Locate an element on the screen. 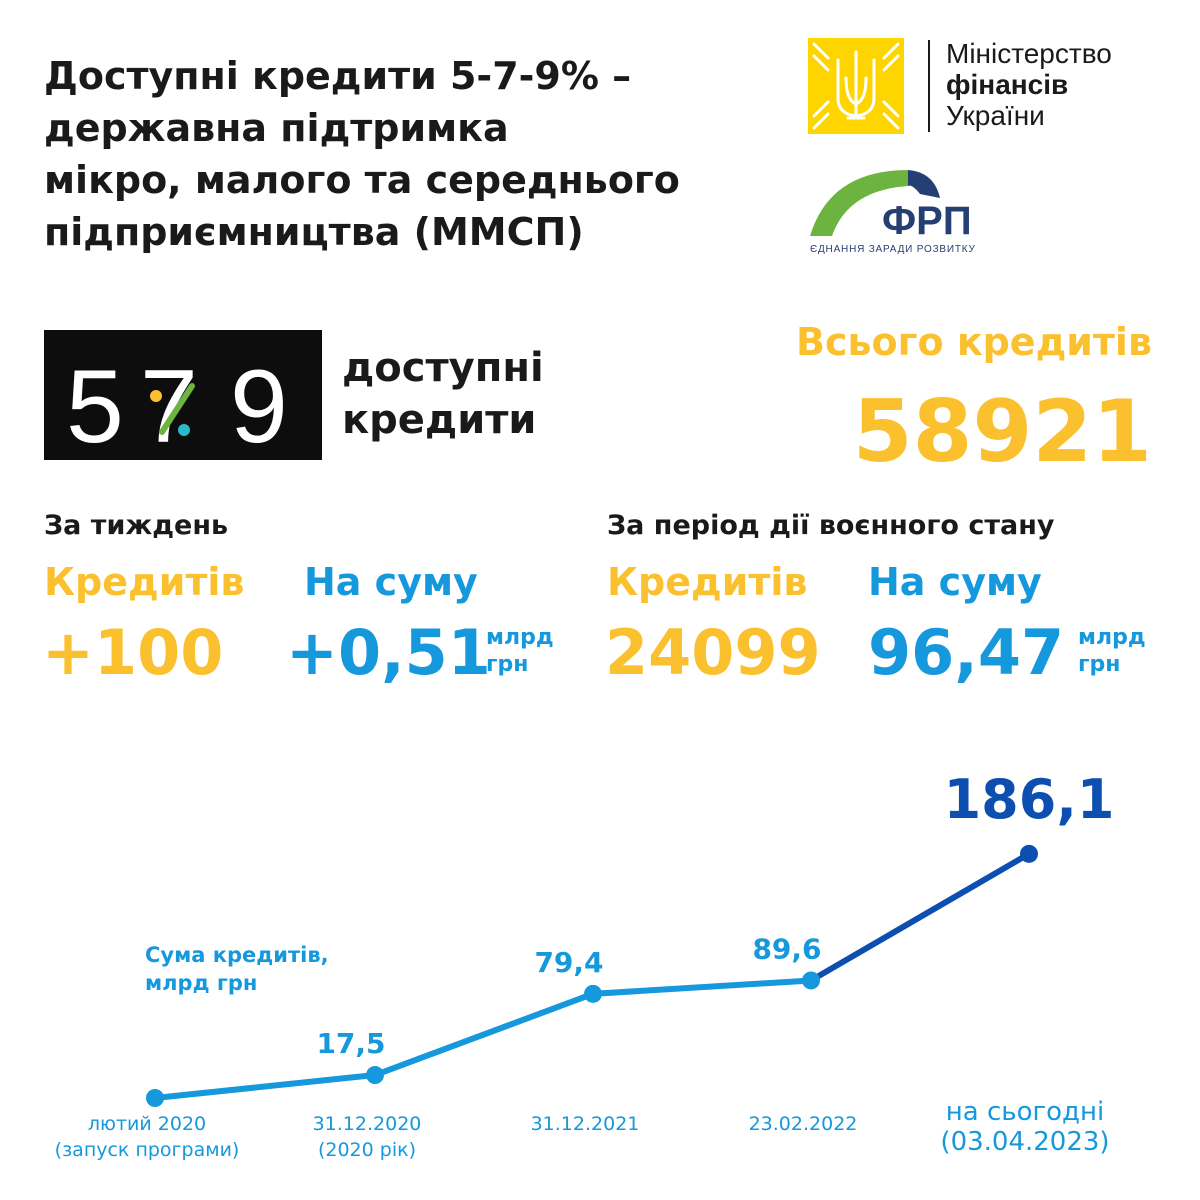 The height and width of the screenshot is (1200, 1200). ministry-name: Міністерство фінансів України is located at coordinates (1029, 84).